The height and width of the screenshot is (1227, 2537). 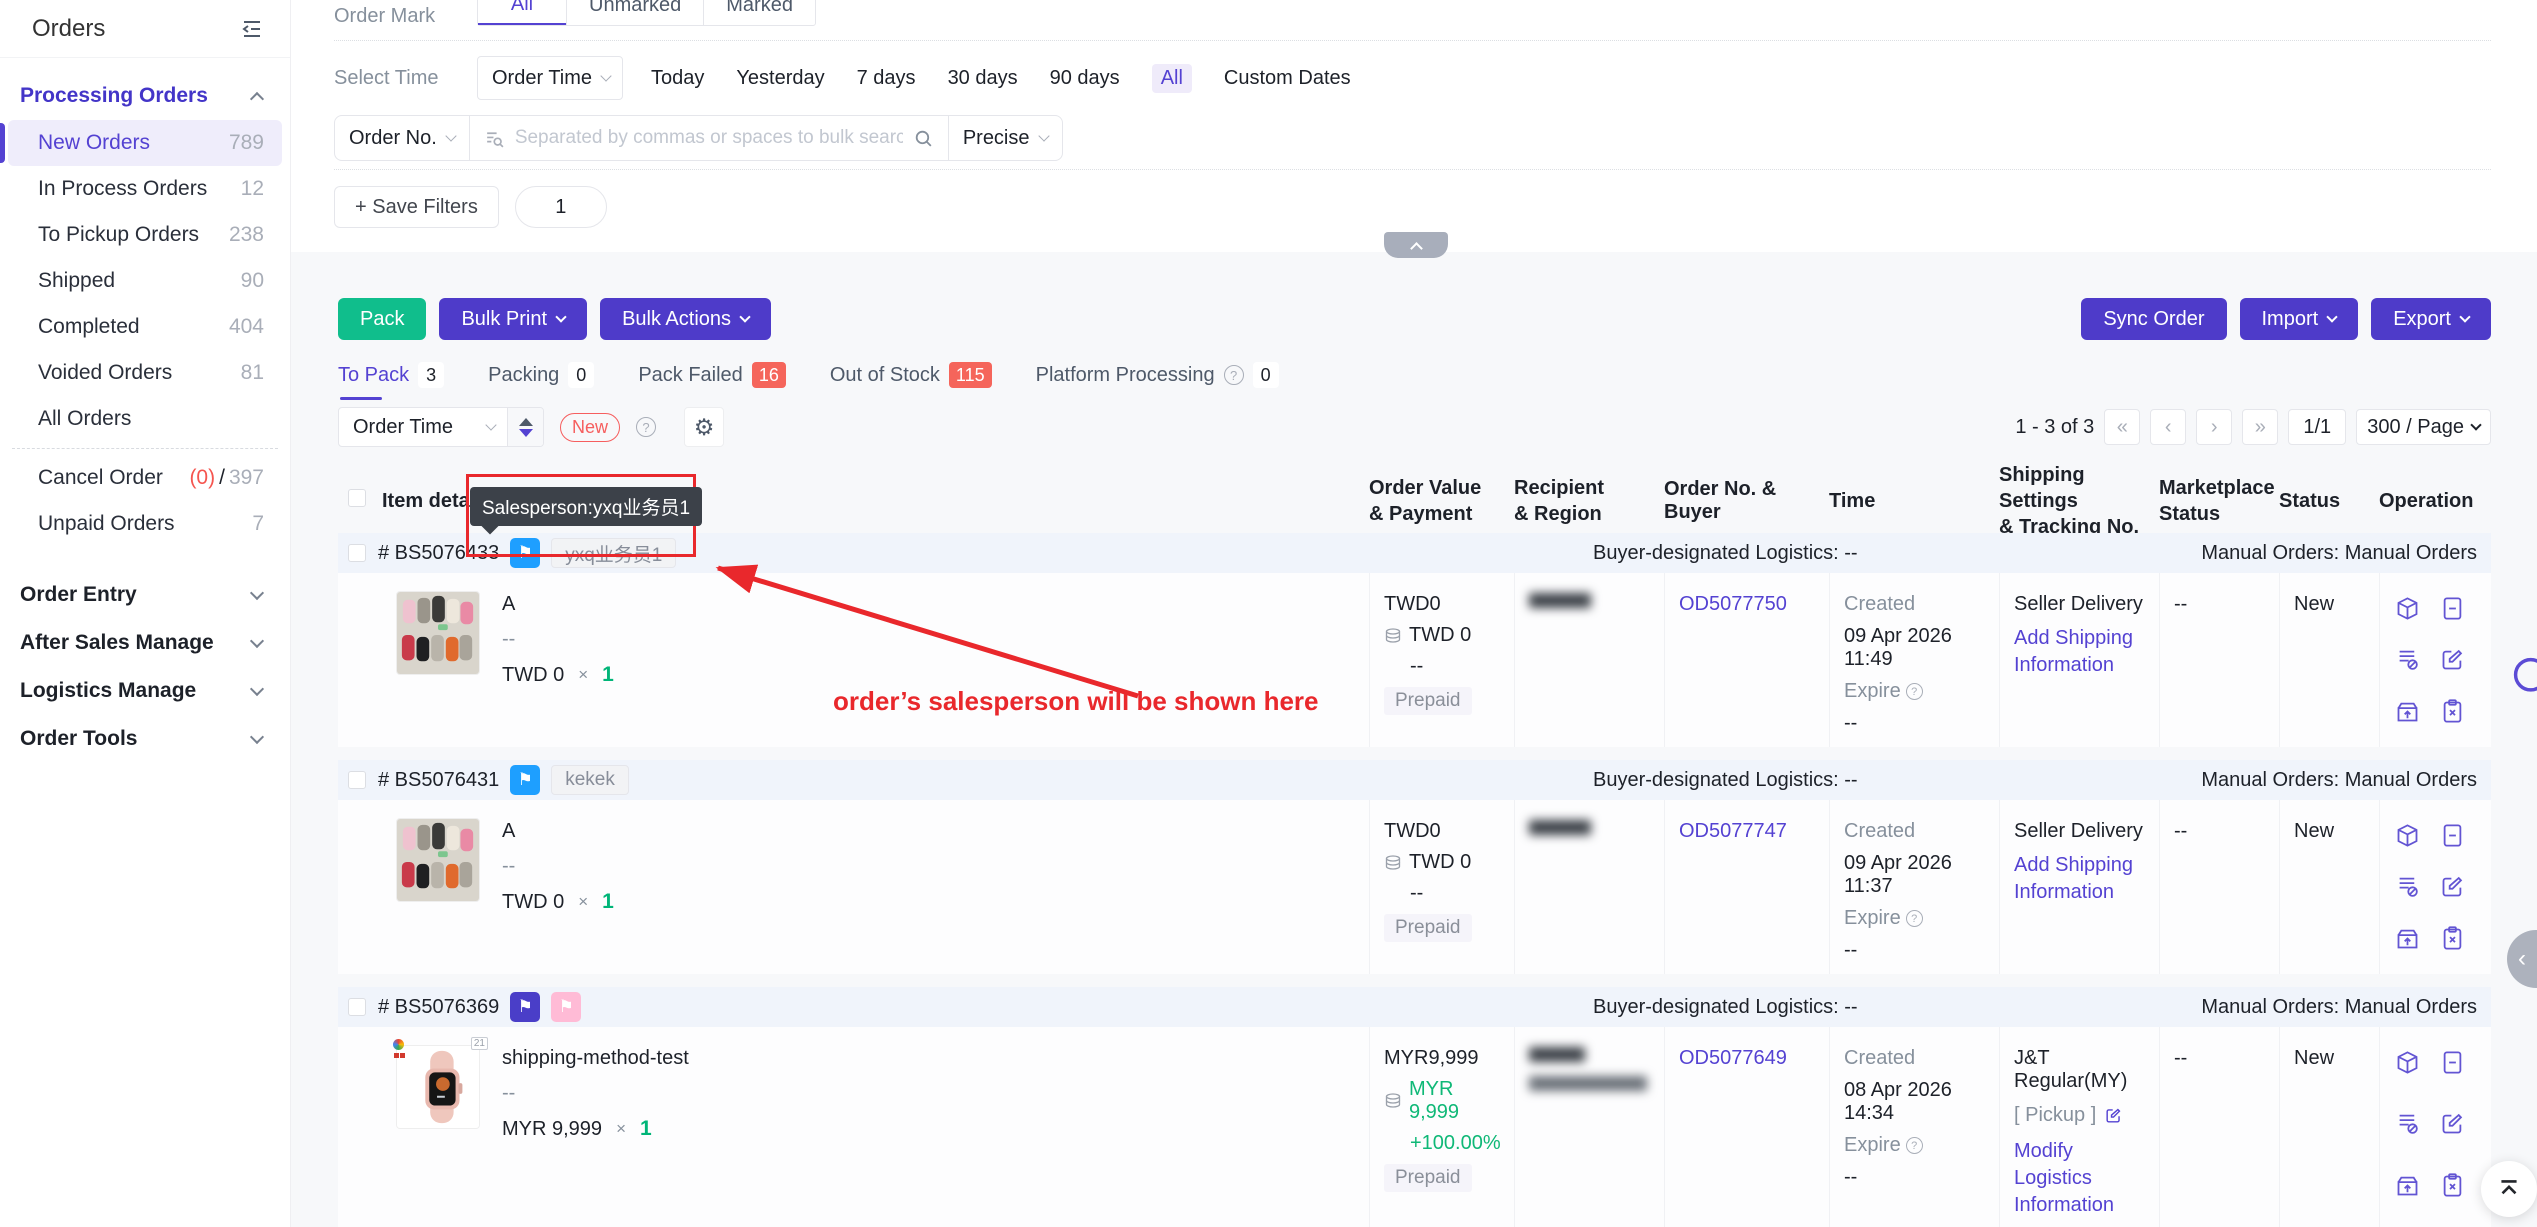 What do you see at coordinates (440, 1083) in the screenshot?
I see `product-image: 21` at bounding box center [440, 1083].